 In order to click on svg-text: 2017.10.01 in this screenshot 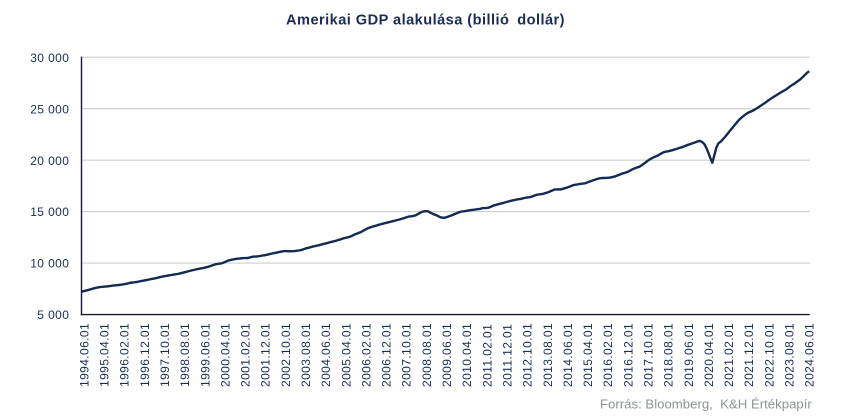, I will do `click(649, 355)`.